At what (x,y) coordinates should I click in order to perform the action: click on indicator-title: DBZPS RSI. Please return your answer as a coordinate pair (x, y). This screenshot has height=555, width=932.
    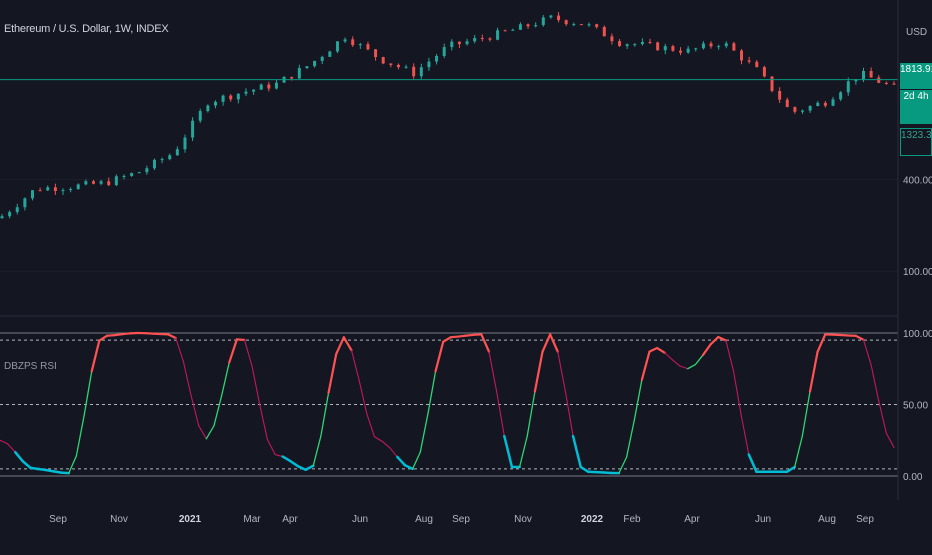
    Looking at the image, I should click on (30, 366).